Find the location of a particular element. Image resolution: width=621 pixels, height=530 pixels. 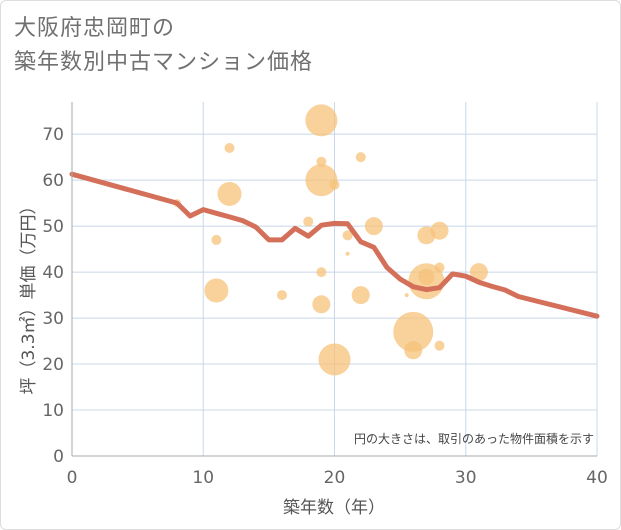

y-axis-label: 坪（3.3㎡）単価（万円） is located at coordinates (29, 295).